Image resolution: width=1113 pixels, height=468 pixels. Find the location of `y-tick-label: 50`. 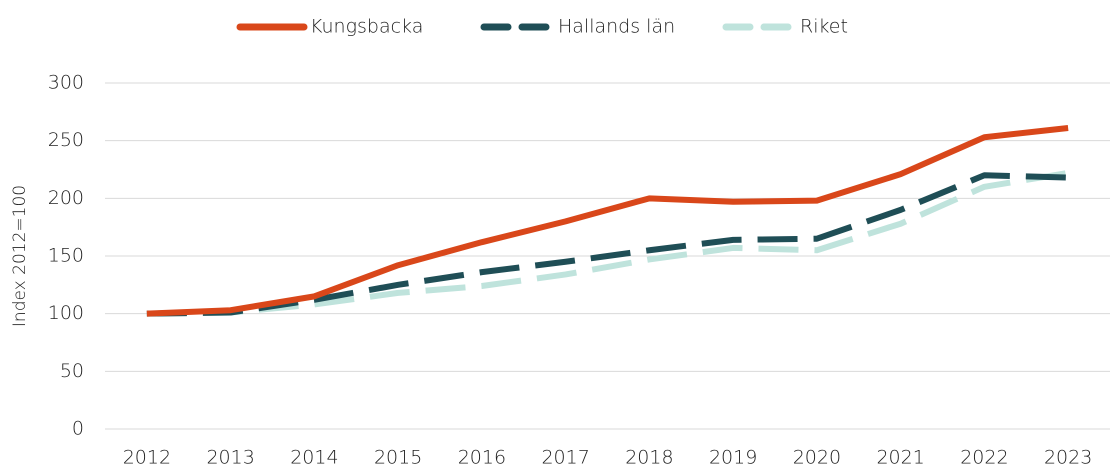

y-tick-label: 50 is located at coordinates (72, 371).